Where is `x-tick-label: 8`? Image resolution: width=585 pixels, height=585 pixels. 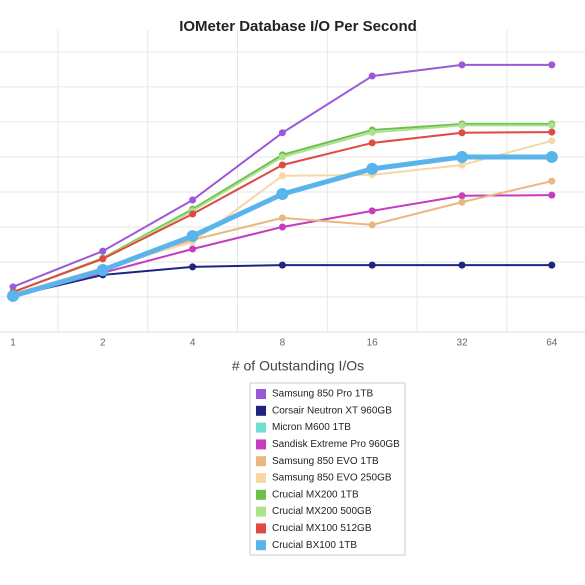 x-tick-label: 8 is located at coordinates (283, 343).